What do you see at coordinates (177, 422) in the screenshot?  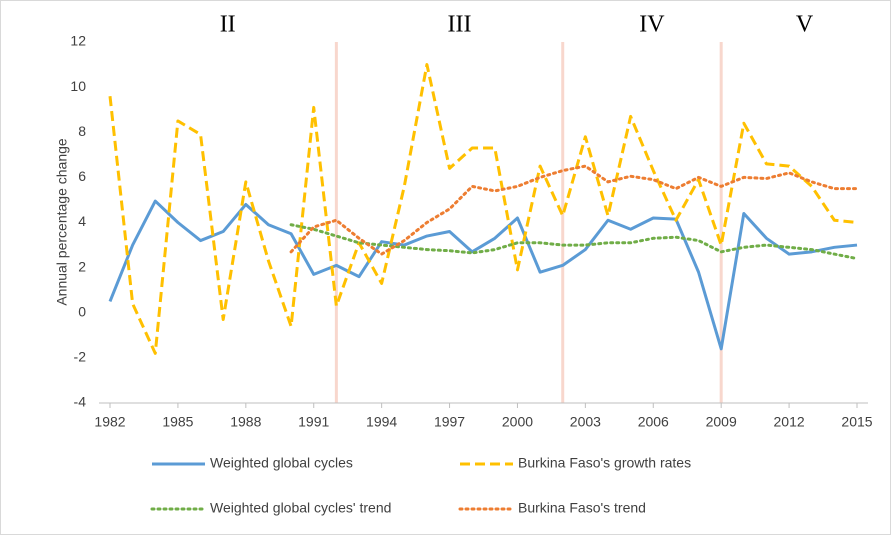 I see `x-tick-label: 1985` at bounding box center [177, 422].